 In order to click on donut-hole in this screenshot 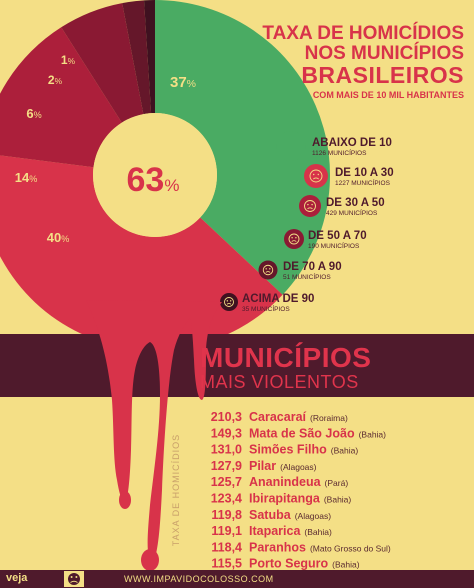, I will do `click(155, 175)`.